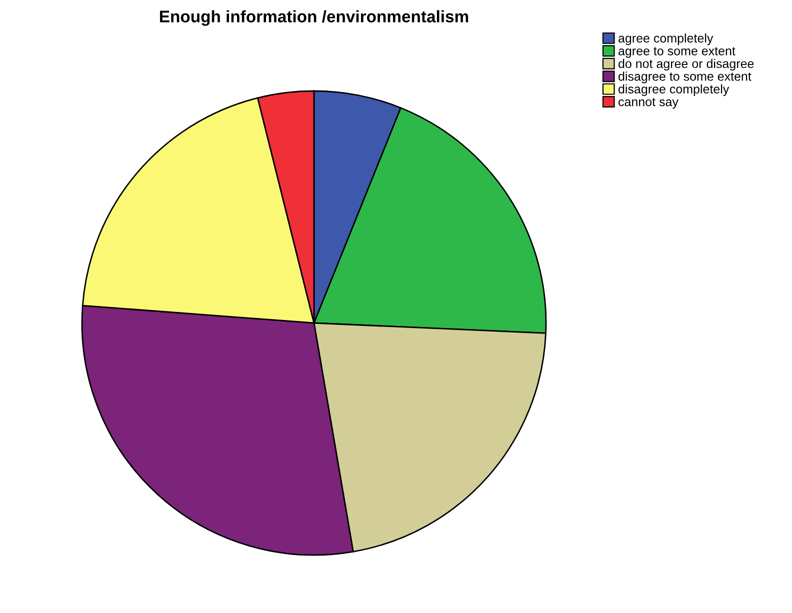 The height and width of the screenshot is (613, 792). What do you see at coordinates (314, 18) in the screenshot?
I see `chart-title: Enough information /environmentalism` at bounding box center [314, 18].